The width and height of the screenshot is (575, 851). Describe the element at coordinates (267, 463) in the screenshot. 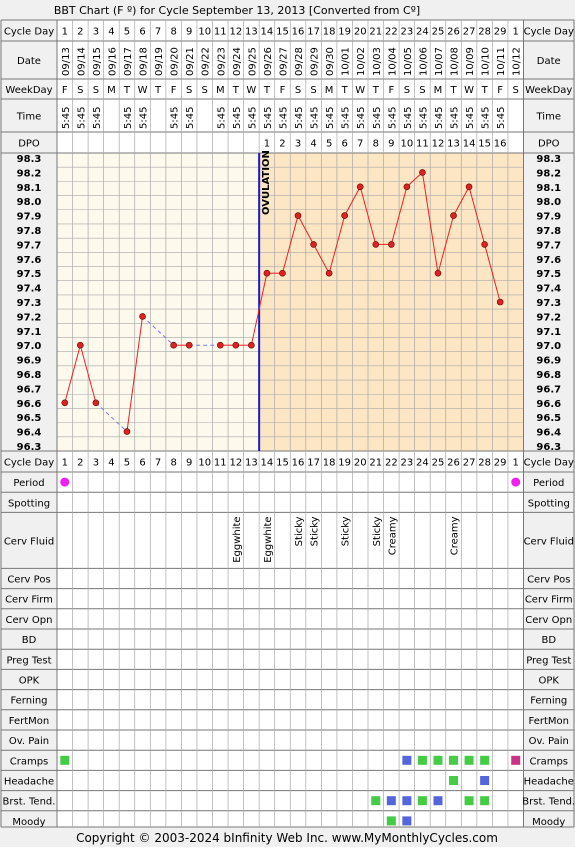

I see `cycle-day-cell-bottom: 14` at that location.